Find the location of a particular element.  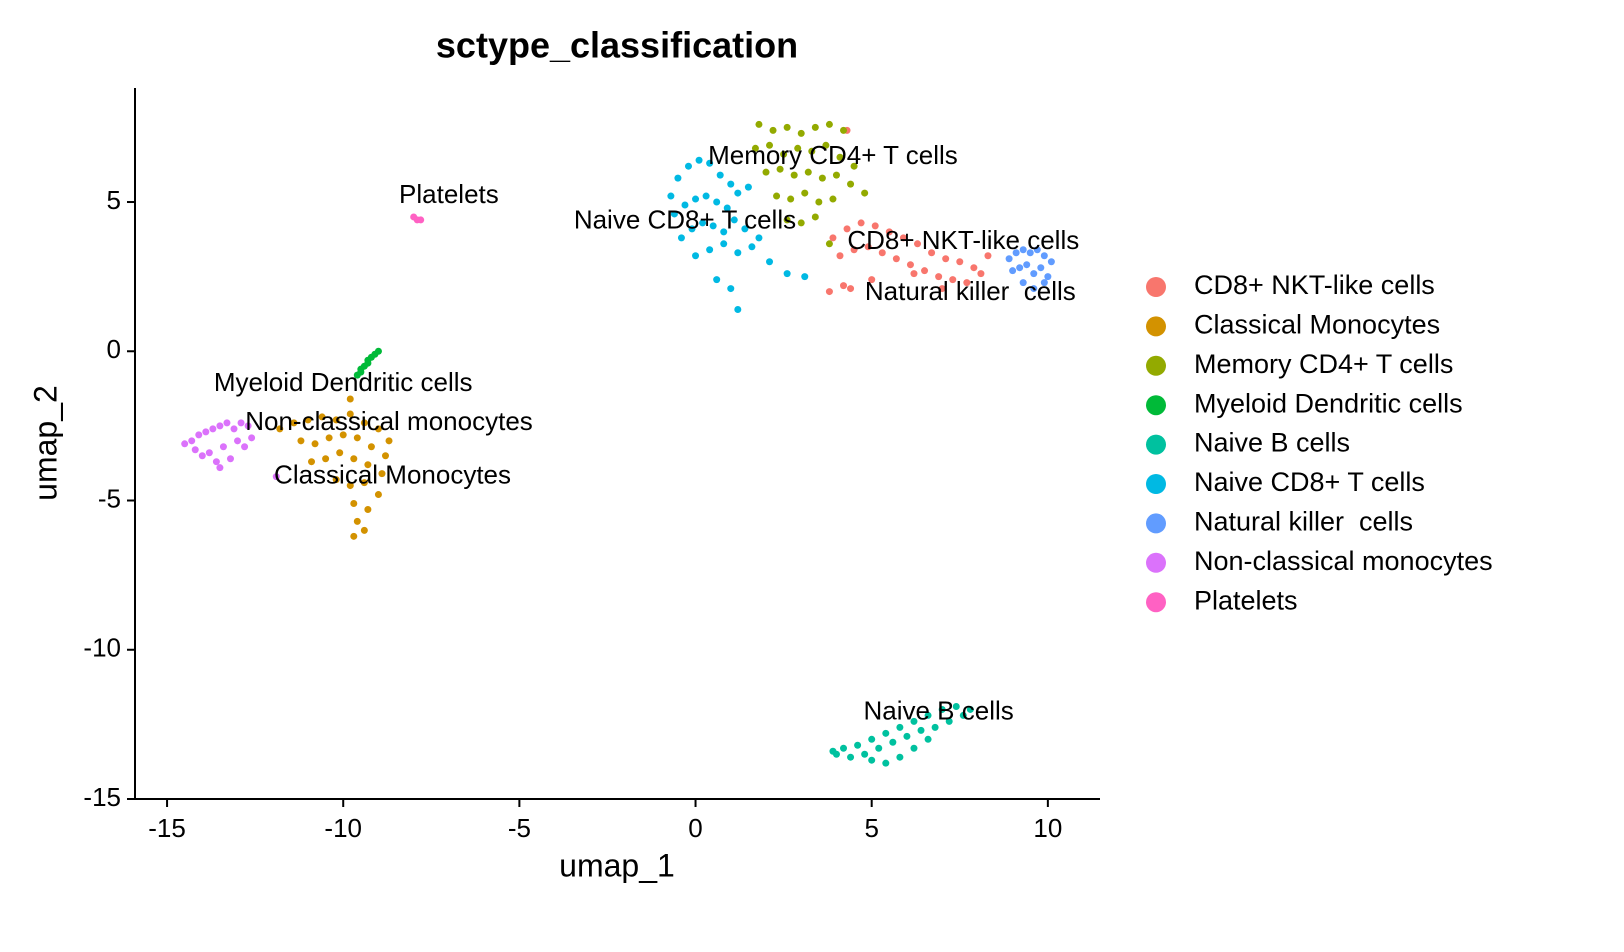

cluster-label: Classical Monocytes is located at coordinates (392, 475).